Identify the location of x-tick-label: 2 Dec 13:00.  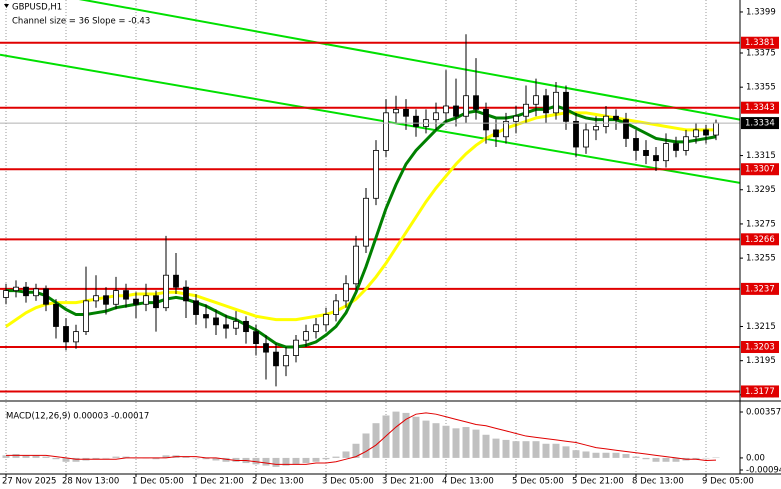
(278, 482).